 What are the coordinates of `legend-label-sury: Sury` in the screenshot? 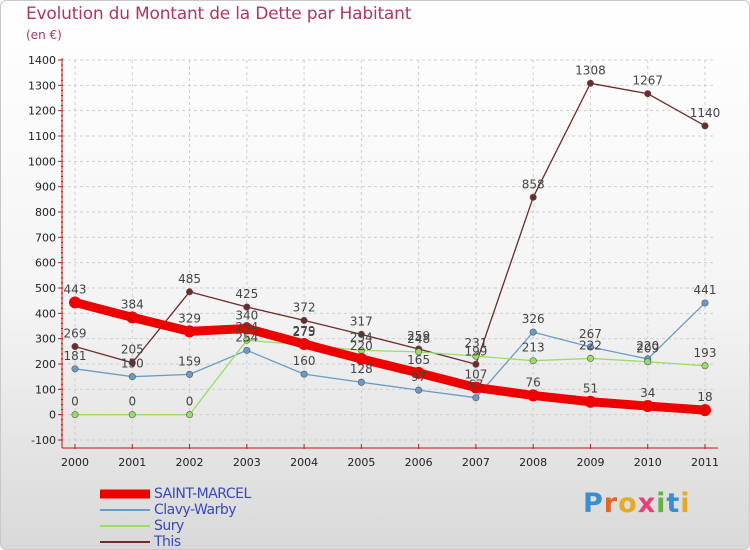 It's located at (169, 526).